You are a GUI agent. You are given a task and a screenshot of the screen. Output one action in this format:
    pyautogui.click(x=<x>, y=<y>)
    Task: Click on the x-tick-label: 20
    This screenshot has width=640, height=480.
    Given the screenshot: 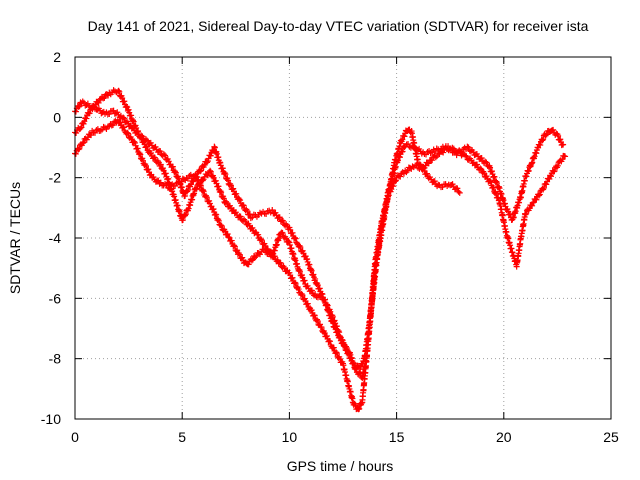 What is the action you would take?
    pyautogui.click(x=504, y=437)
    